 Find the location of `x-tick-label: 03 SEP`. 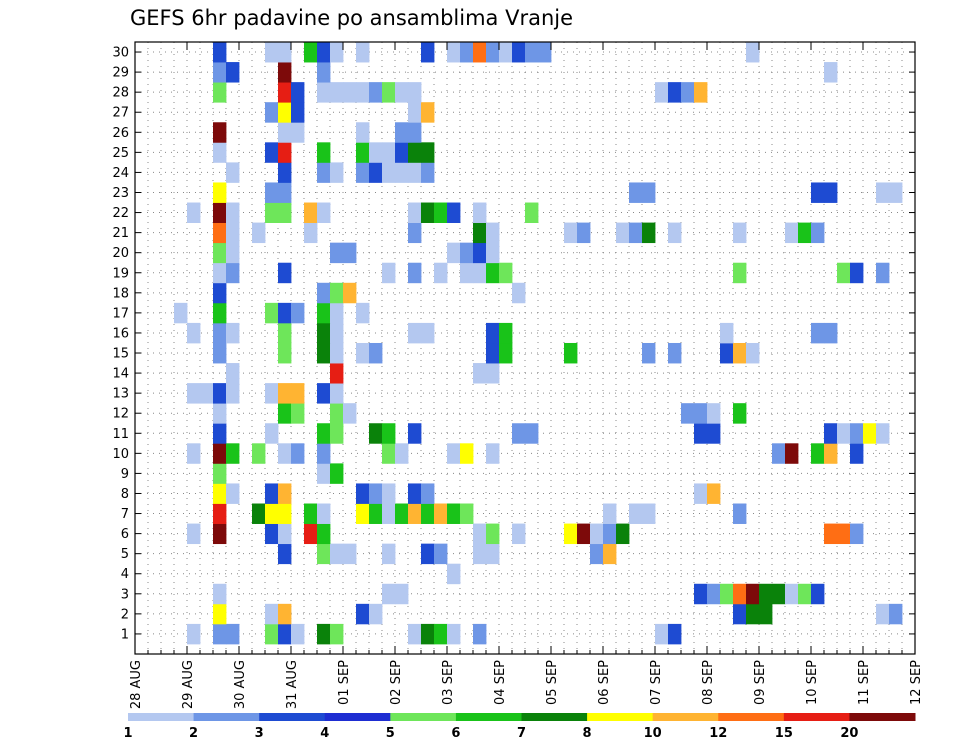

x-tick-label: 03 SEP is located at coordinates (448, 682).